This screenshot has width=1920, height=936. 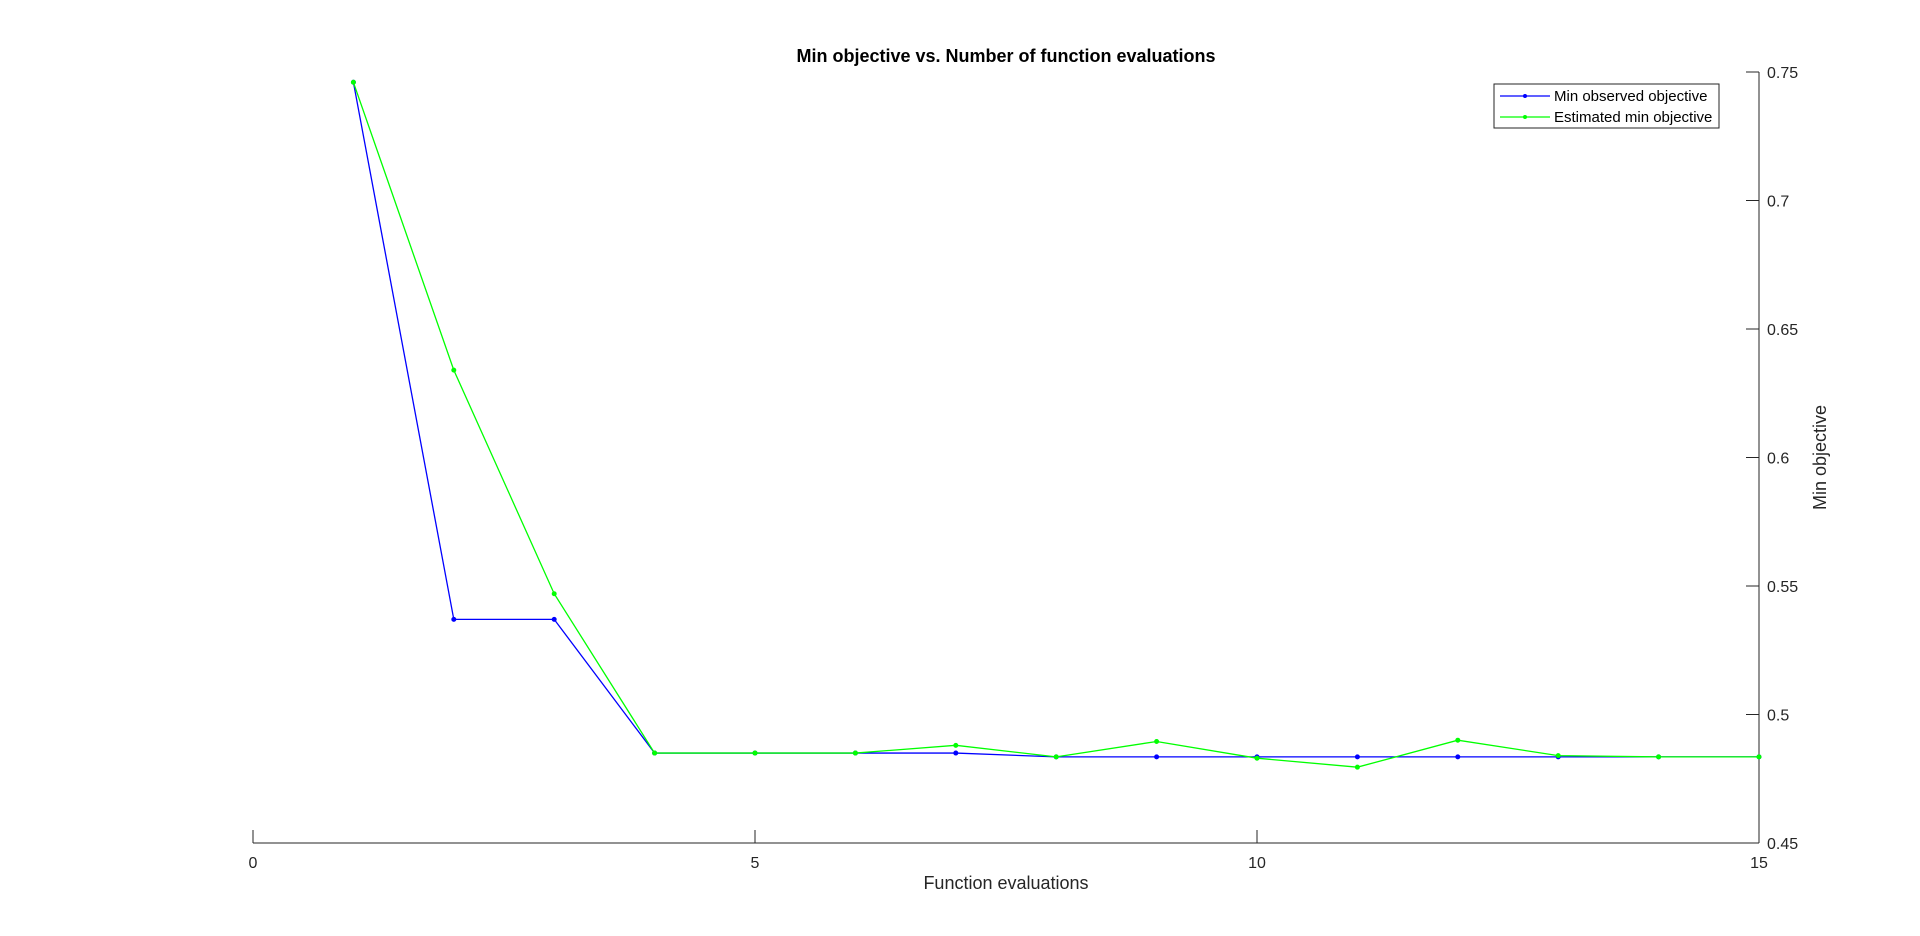 What do you see at coordinates (1257, 863) in the screenshot?
I see `x-tick-label: 10` at bounding box center [1257, 863].